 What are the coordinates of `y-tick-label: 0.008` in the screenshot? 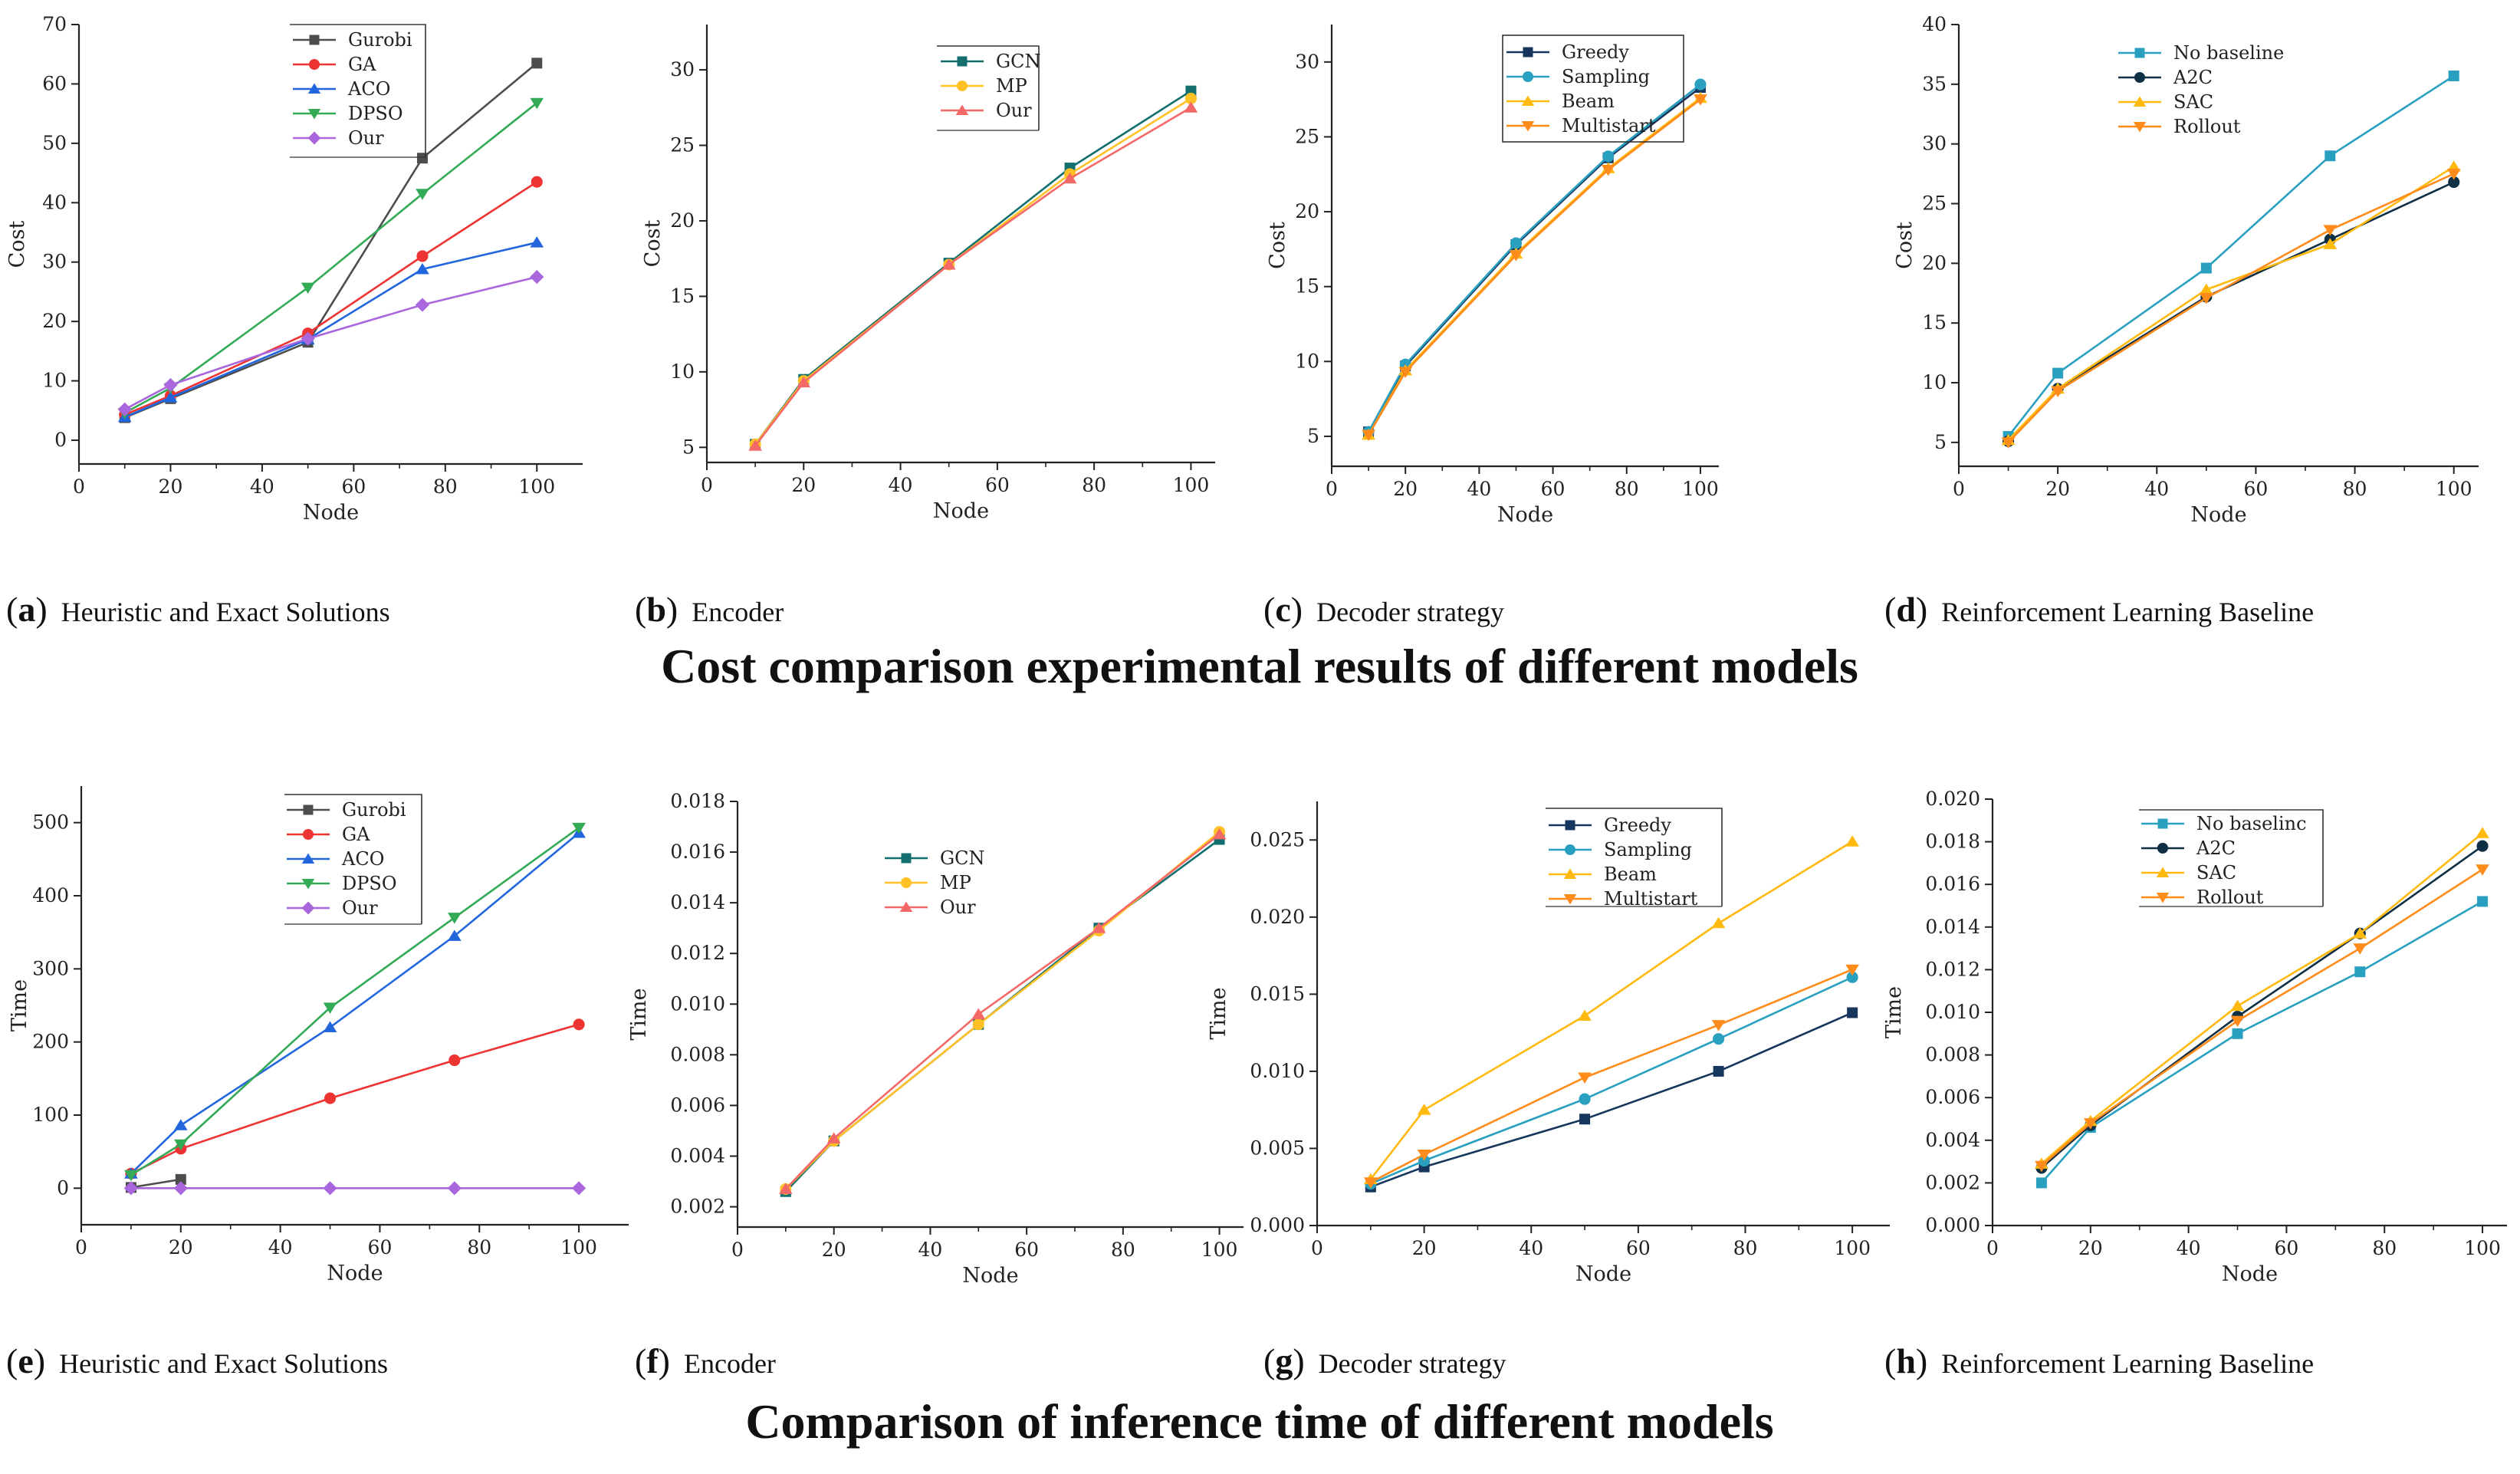 It's located at (697, 1054).